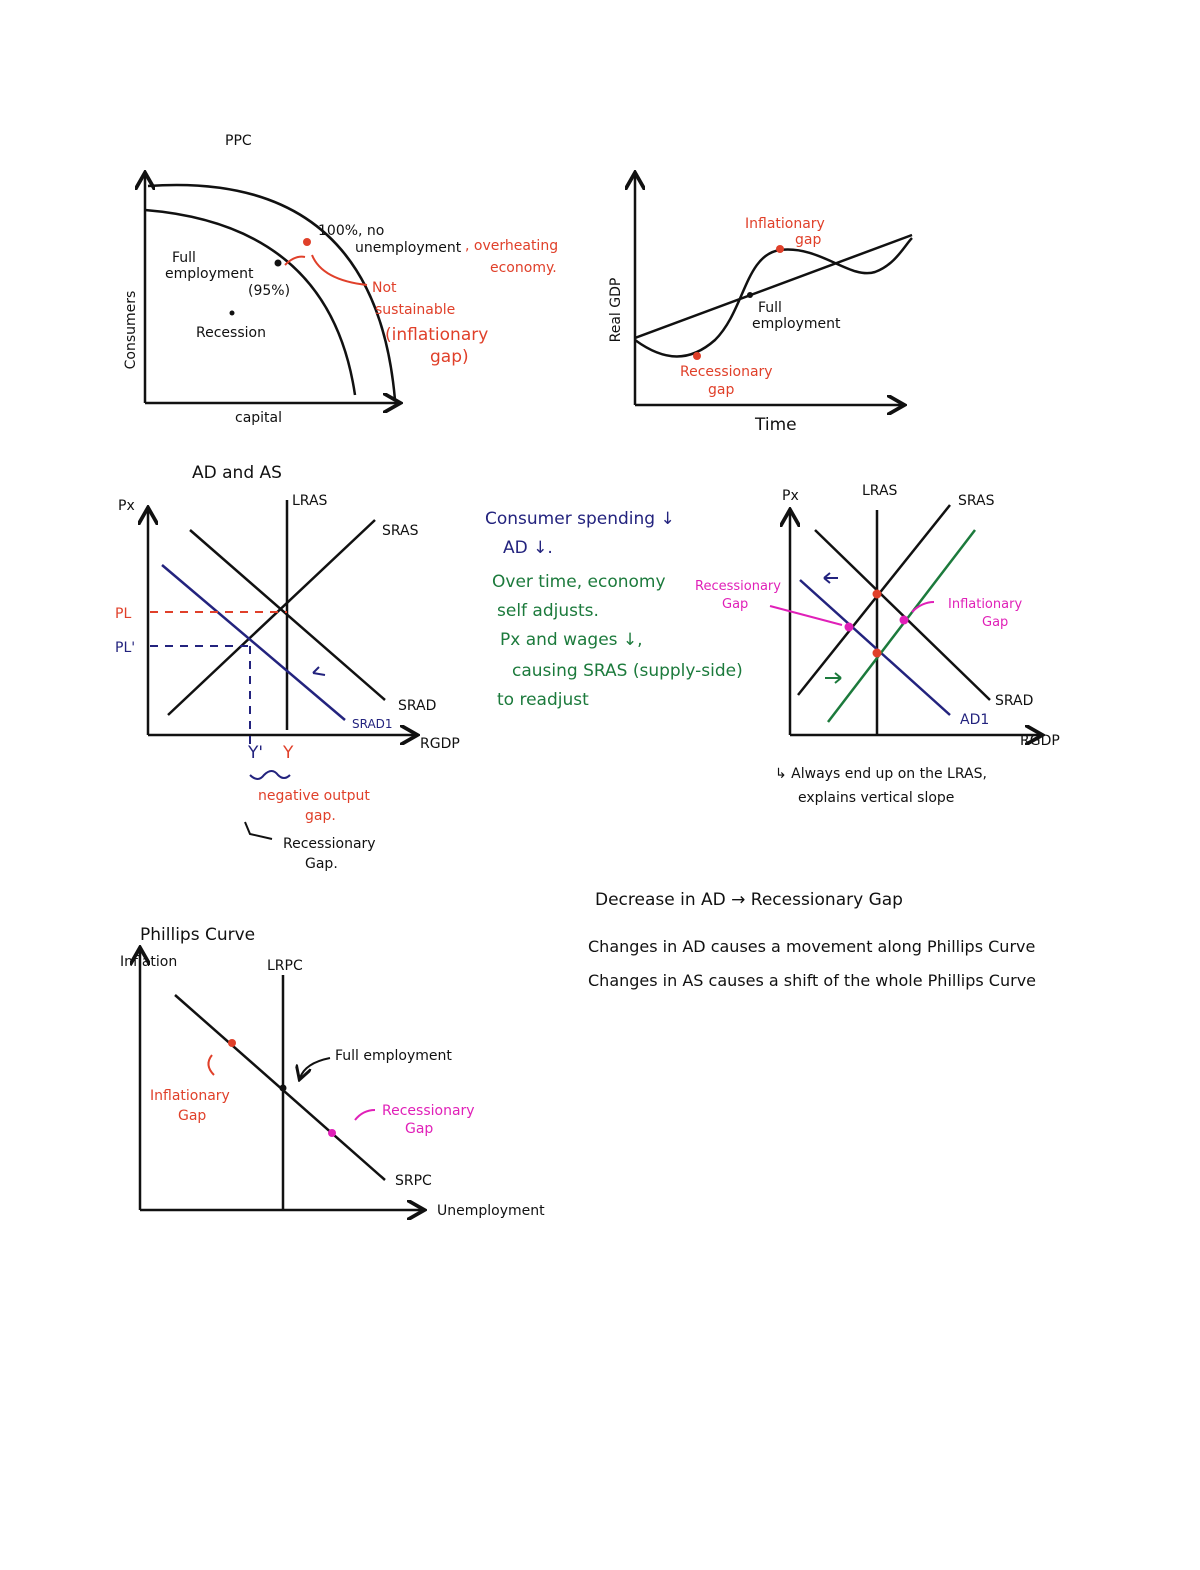 The width and height of the screenshot is (1200, 1570). What do you see at coordinates (123, 614) in the screenshot?
I see `label: PL` at bounding box center [123, 614].